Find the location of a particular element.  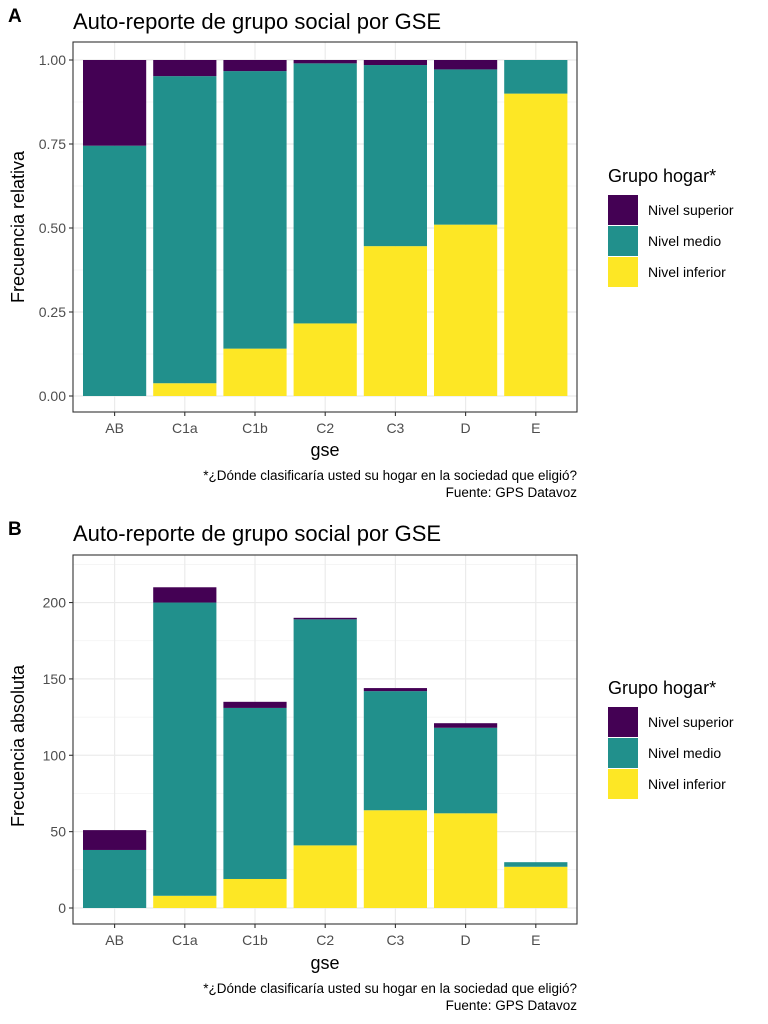

y-tick-label: 1.00 is located at coordinates (52, 60).